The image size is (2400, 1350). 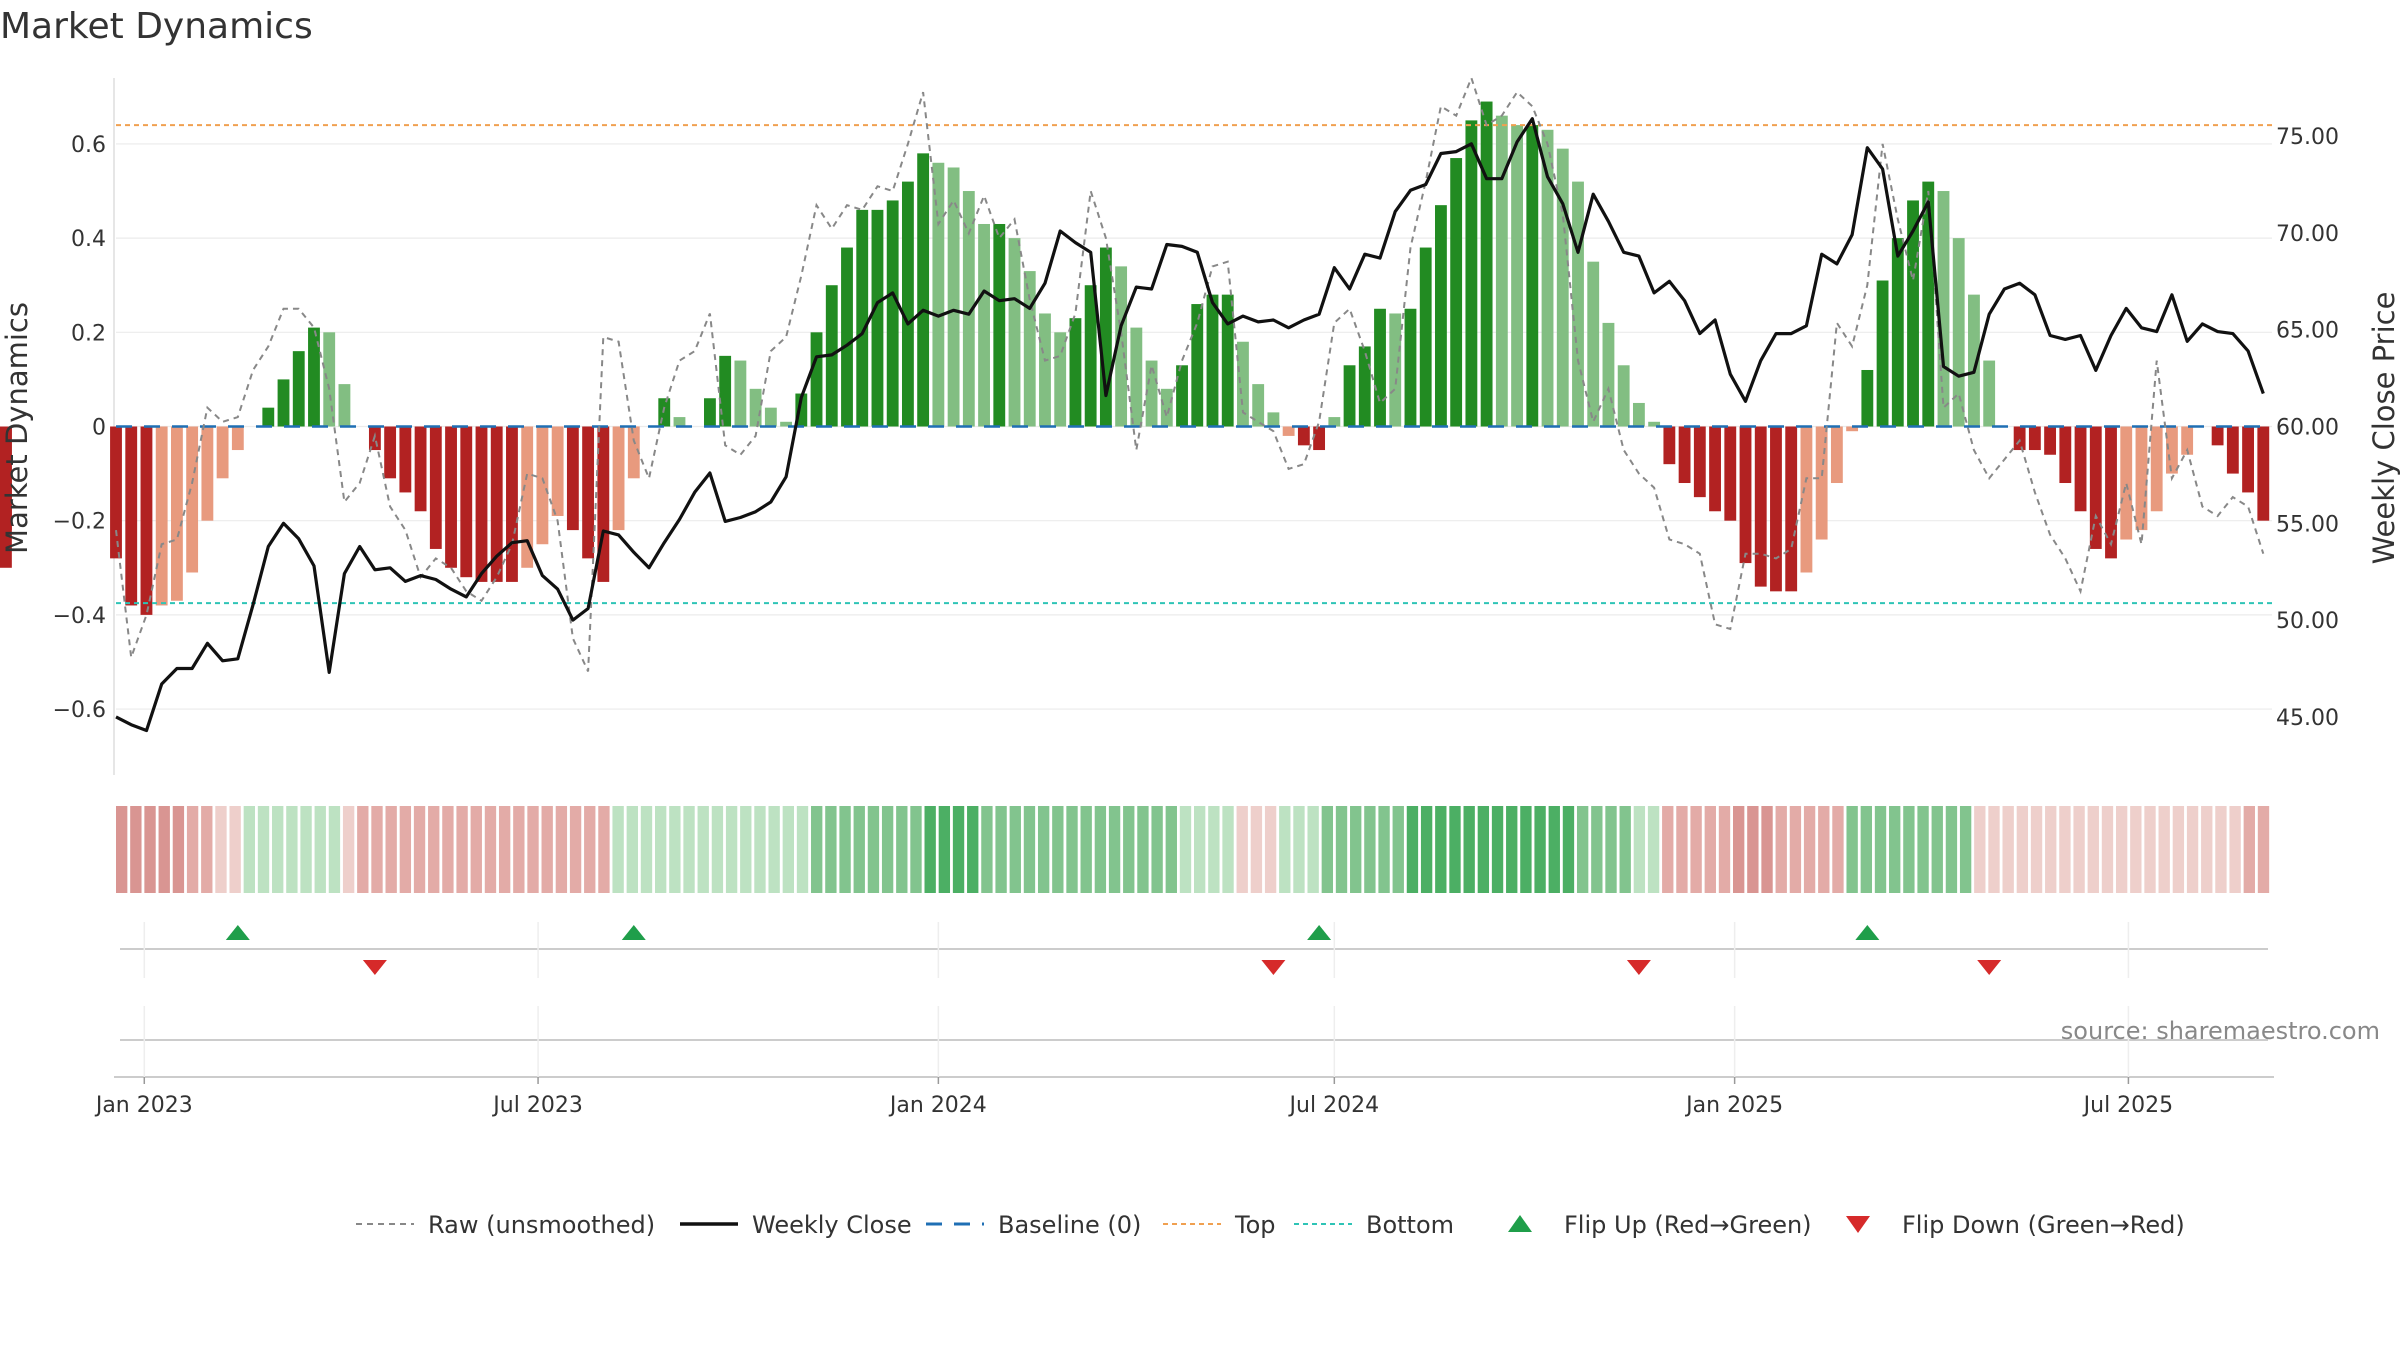 I want to click on legend-swatch, so click(x=1520, y=1223).